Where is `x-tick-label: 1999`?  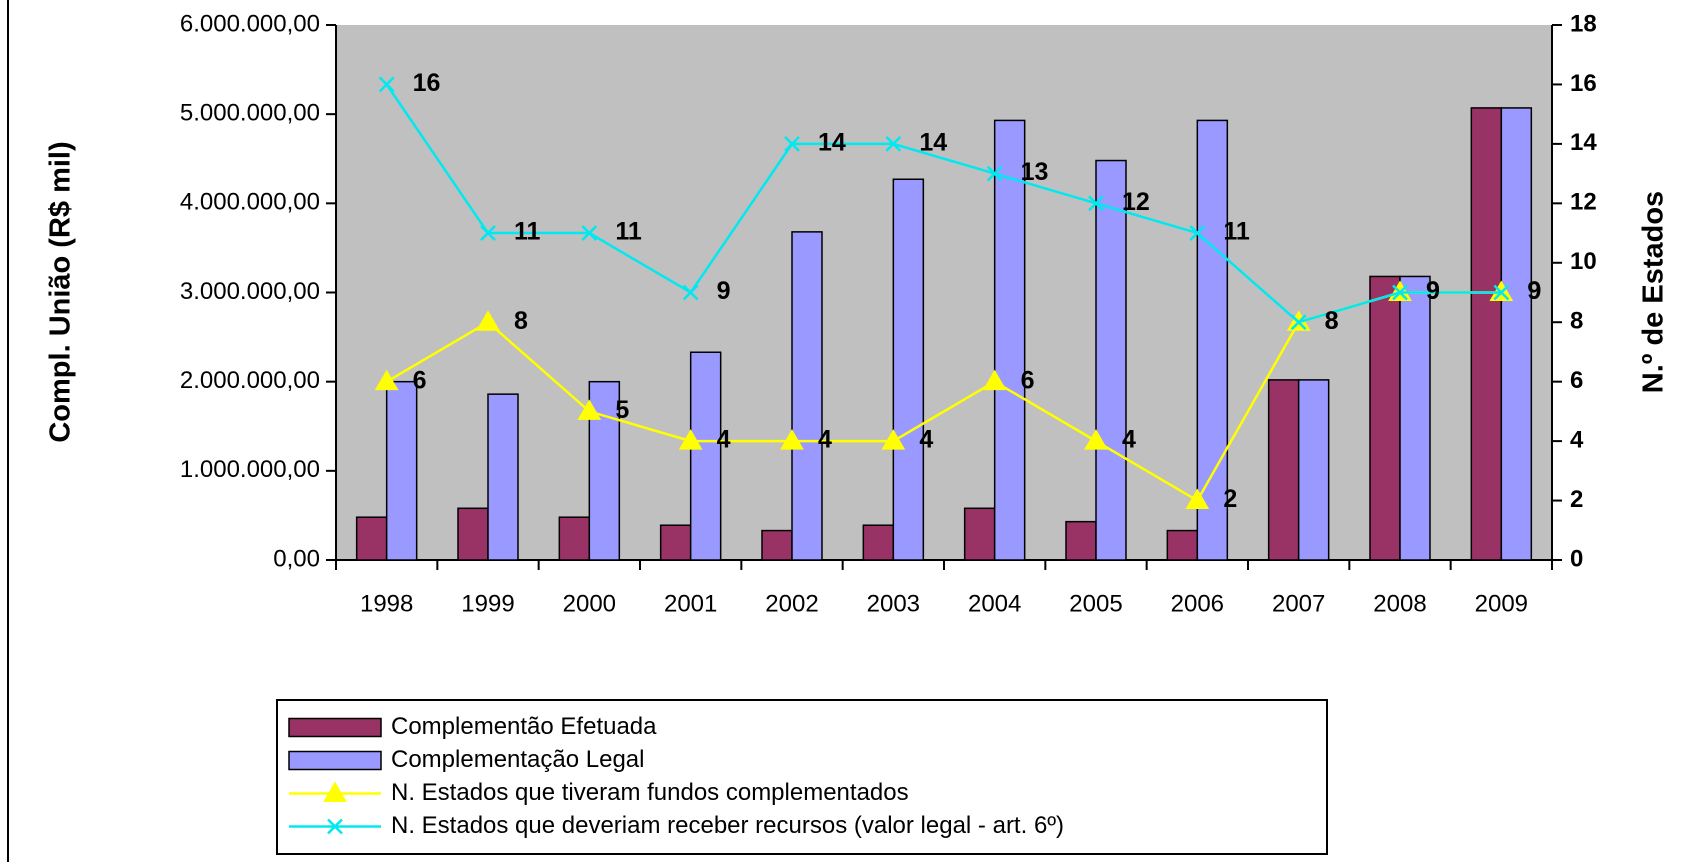 x-tick-label: 1999 is located at coordinates (487, 603).